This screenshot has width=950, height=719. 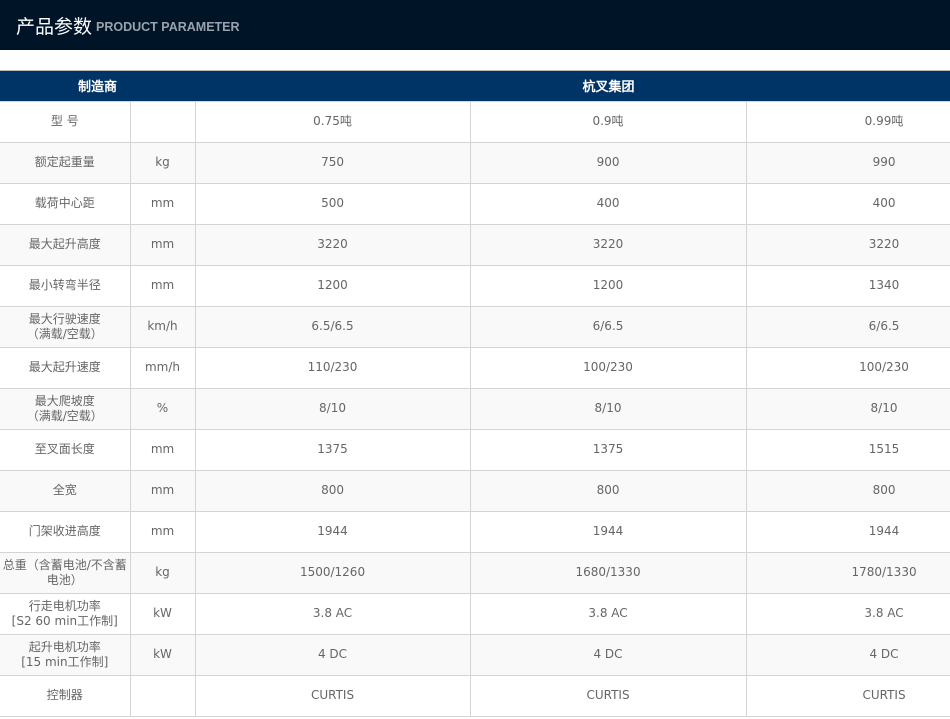 I want to click on table-row: 载荷中心距 mm 500 400 400, so click(x=475, y=203).